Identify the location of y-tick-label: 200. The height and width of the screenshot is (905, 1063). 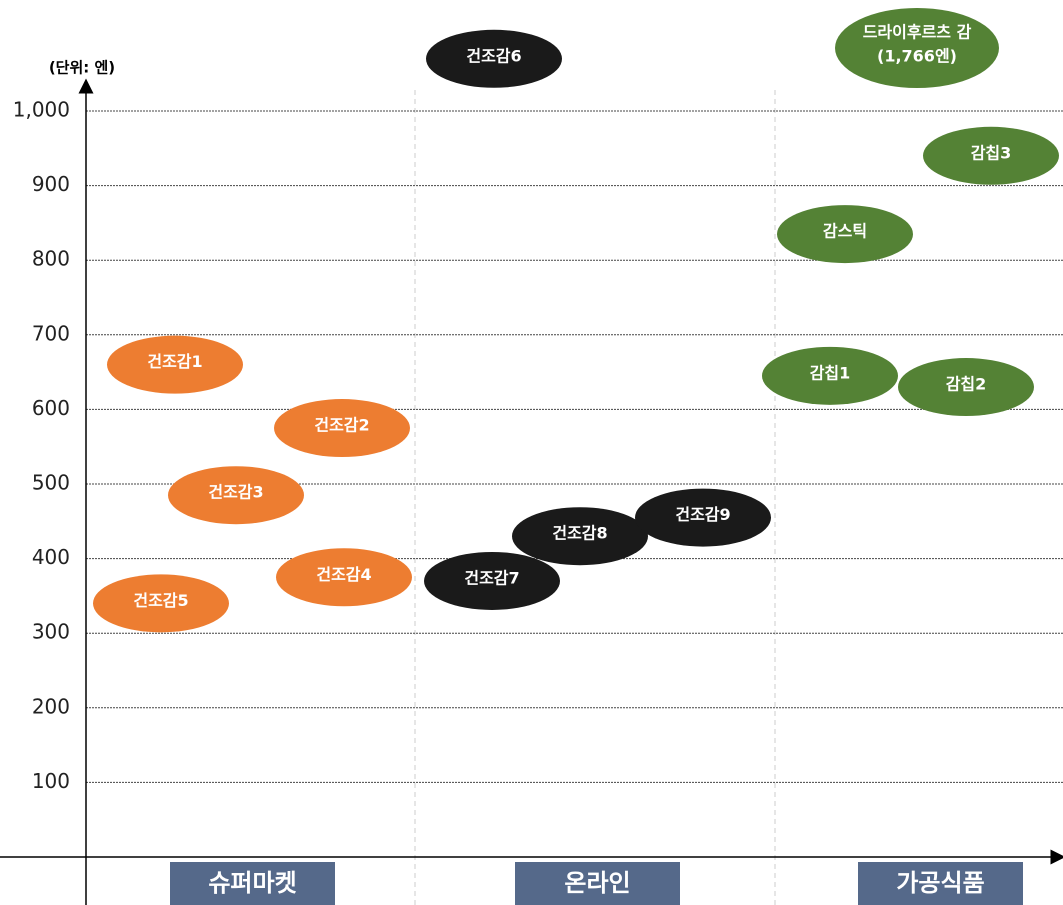
(51, 706).